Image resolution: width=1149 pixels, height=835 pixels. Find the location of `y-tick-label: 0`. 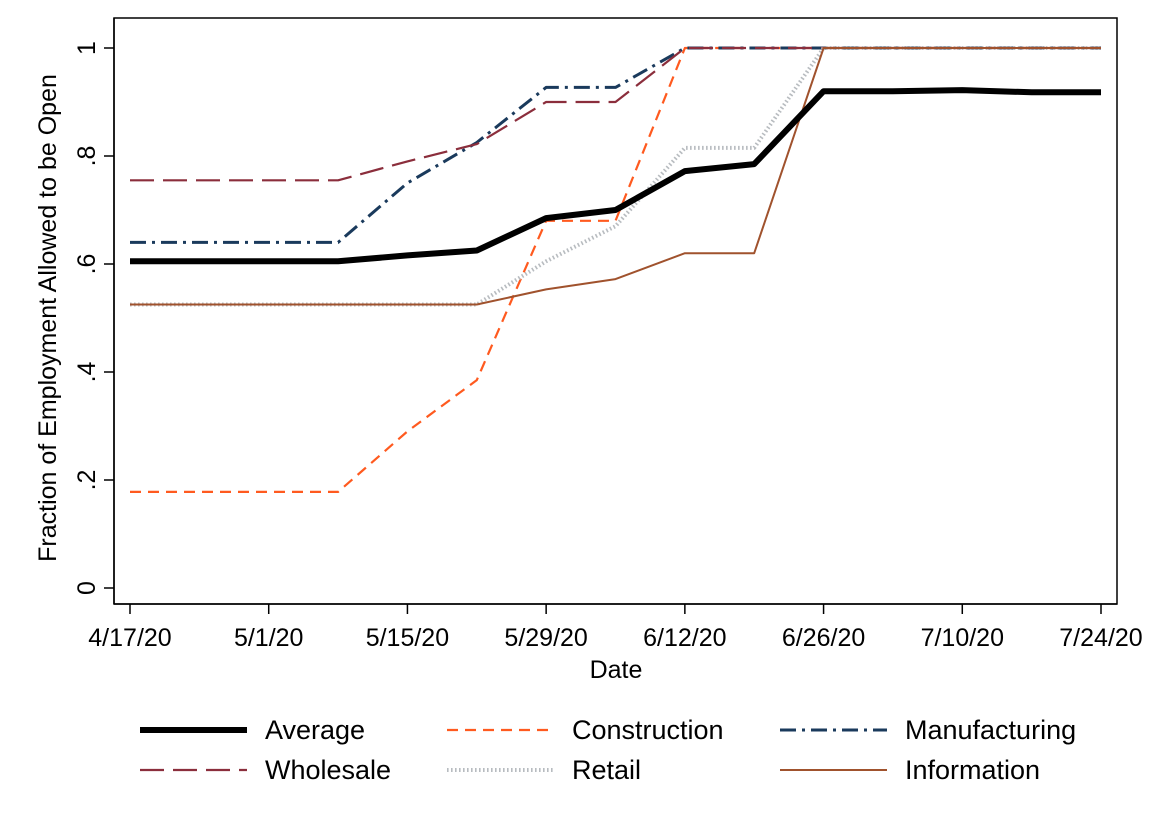

y-tick-label: 0 is located at coordinates (87, 588).